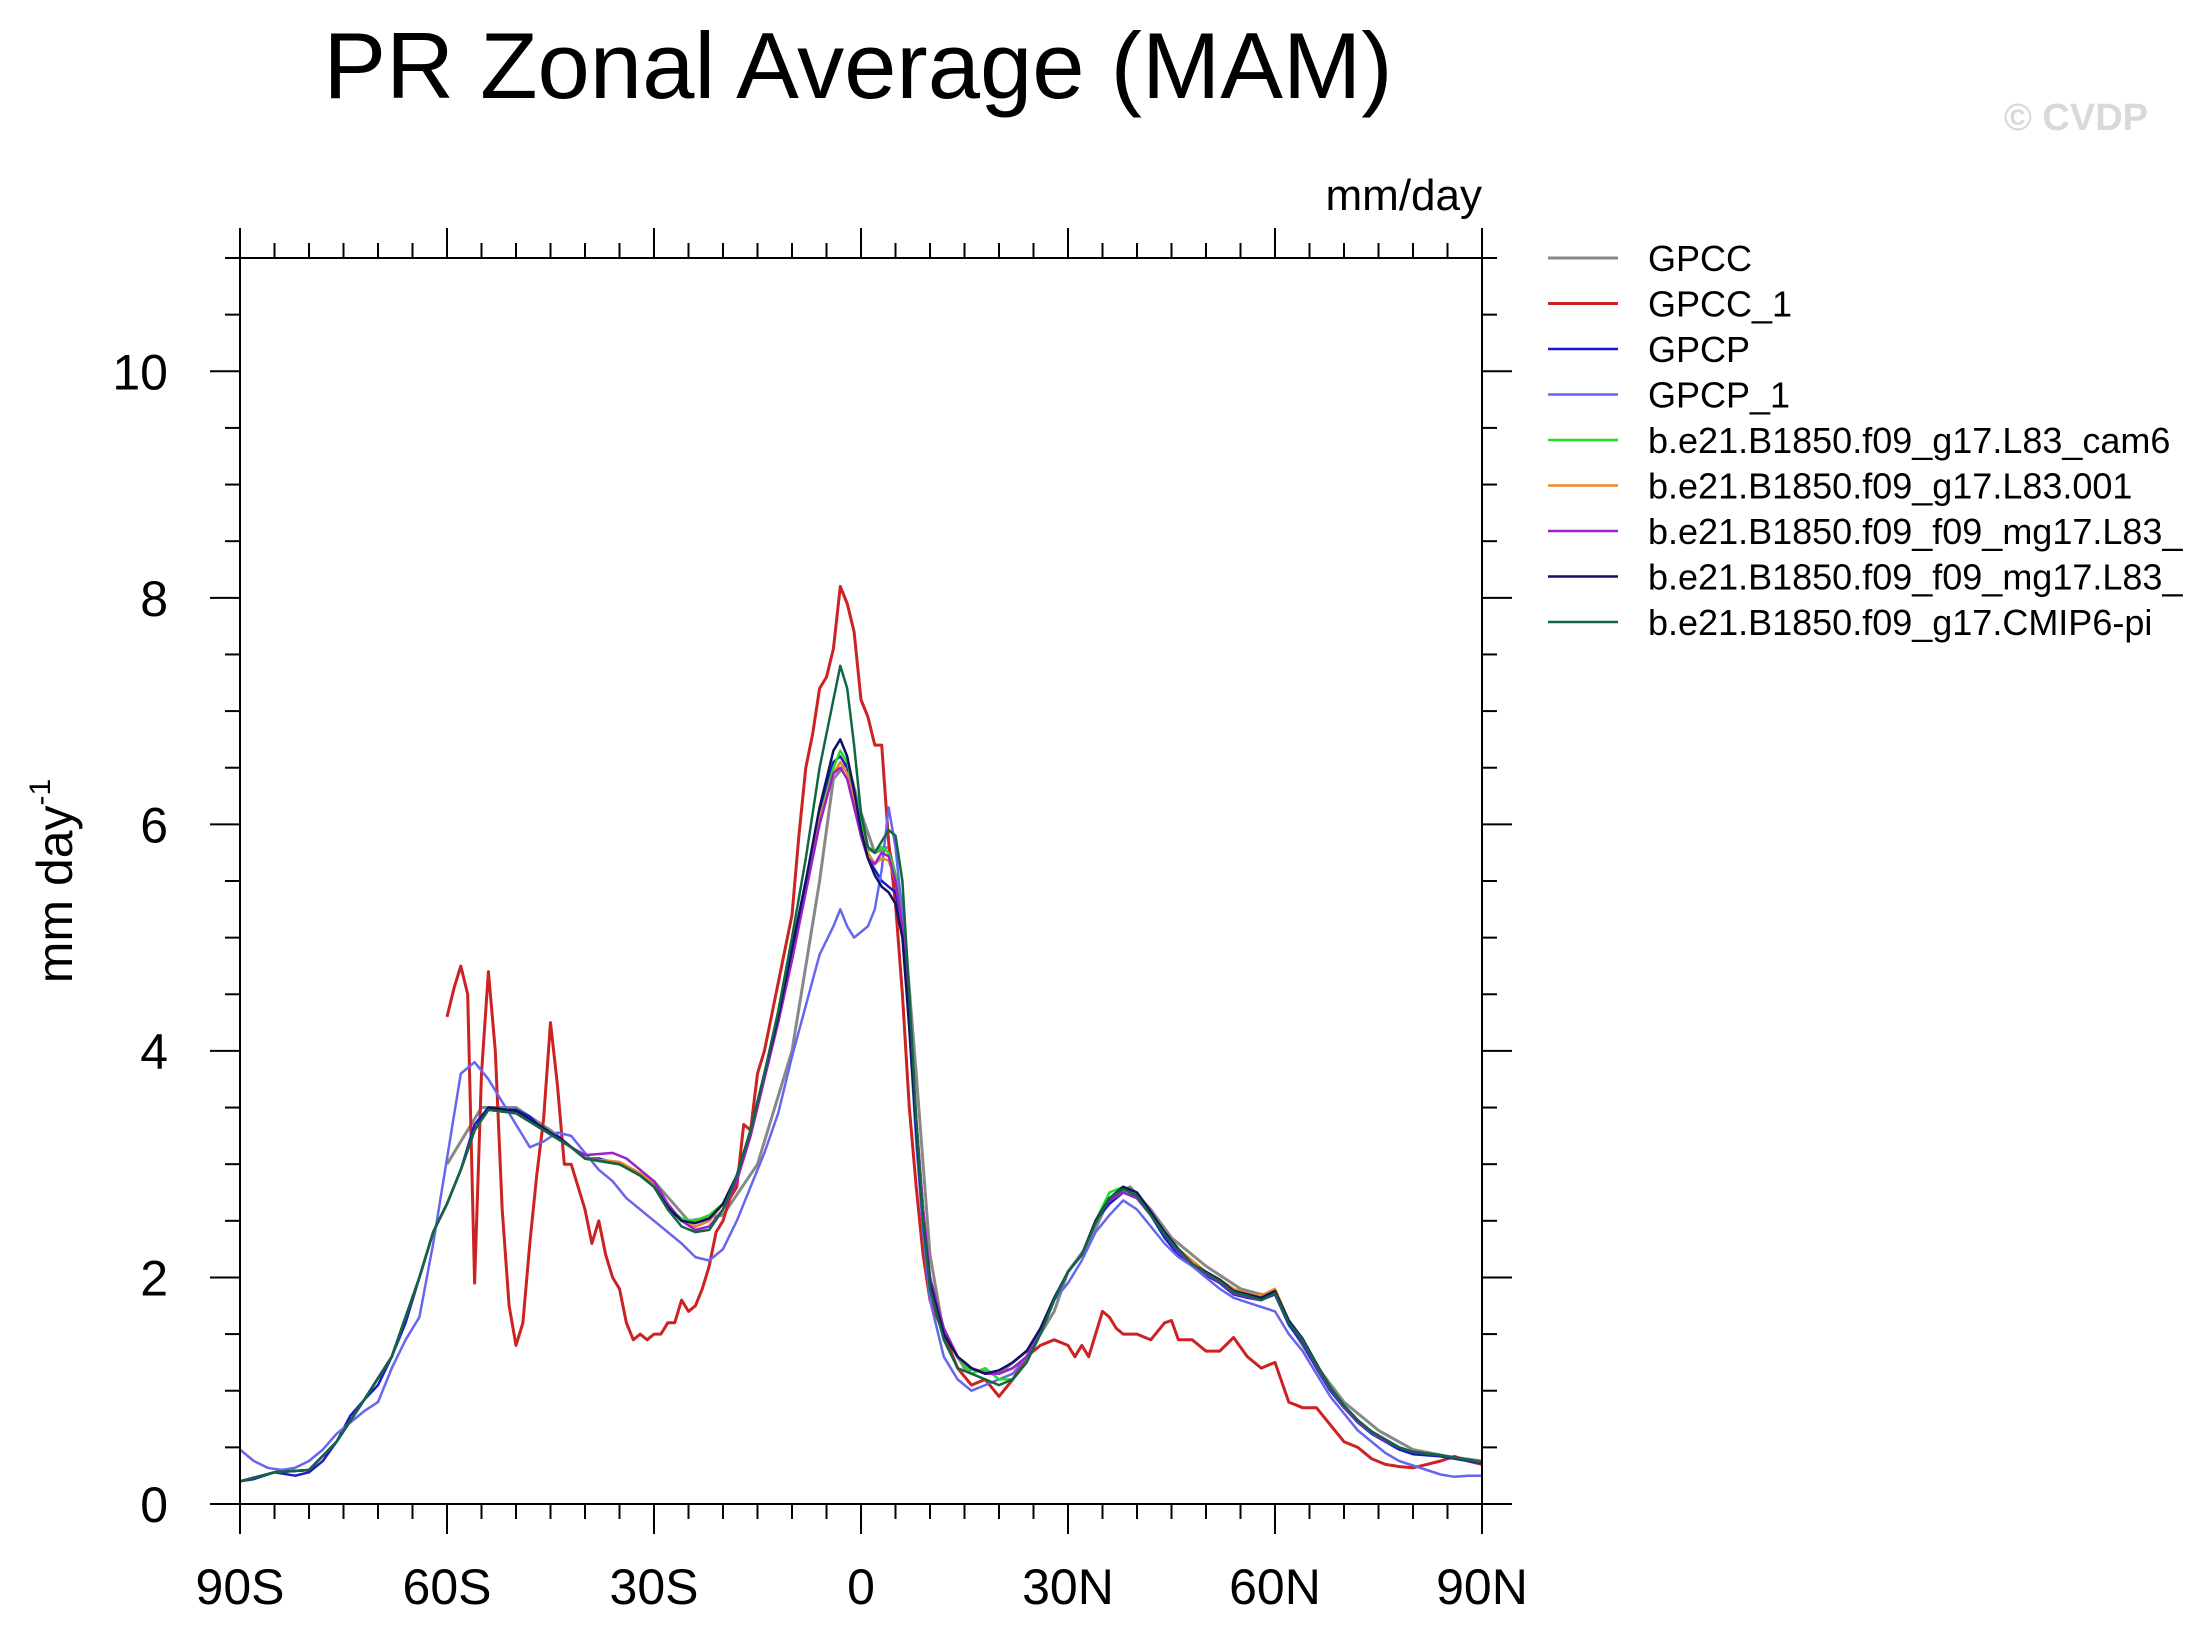 This screenshot has height=1639, width=2188. I want to click on y-axis-label: mm day-1, so click(53, 881).